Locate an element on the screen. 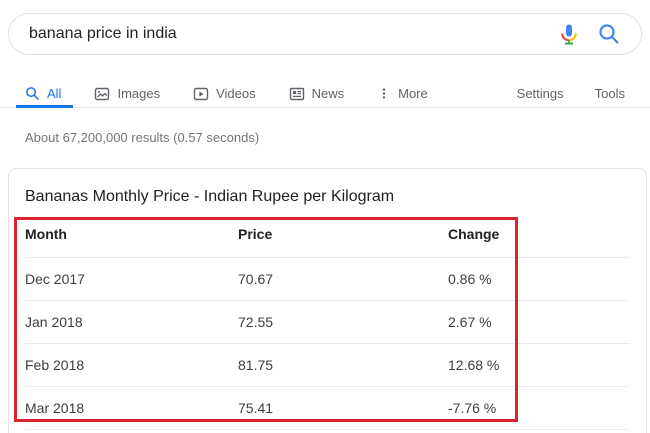 This screenshot has height=433, width=650. settings-button: Settings is located at coordinates (540, 93).